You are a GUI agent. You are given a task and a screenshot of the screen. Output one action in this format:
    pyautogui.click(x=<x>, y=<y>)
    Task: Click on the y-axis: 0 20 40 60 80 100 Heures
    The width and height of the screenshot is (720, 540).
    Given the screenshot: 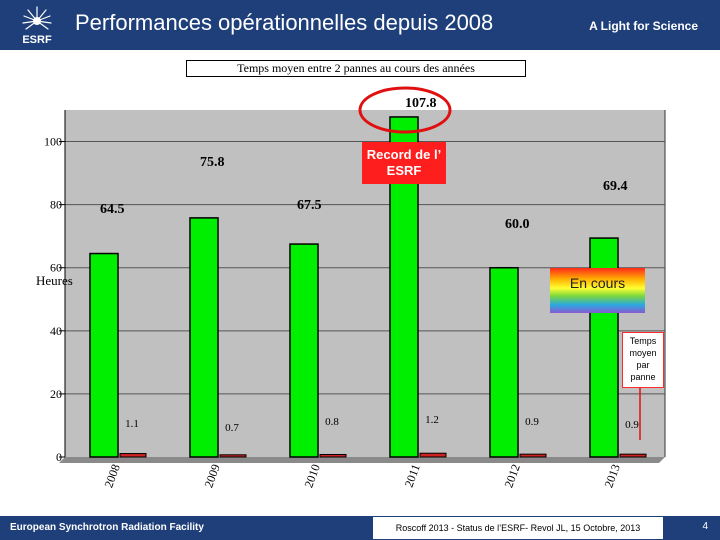 What is the action you would take?
    pyautogui.click(x=54, y=287)
    